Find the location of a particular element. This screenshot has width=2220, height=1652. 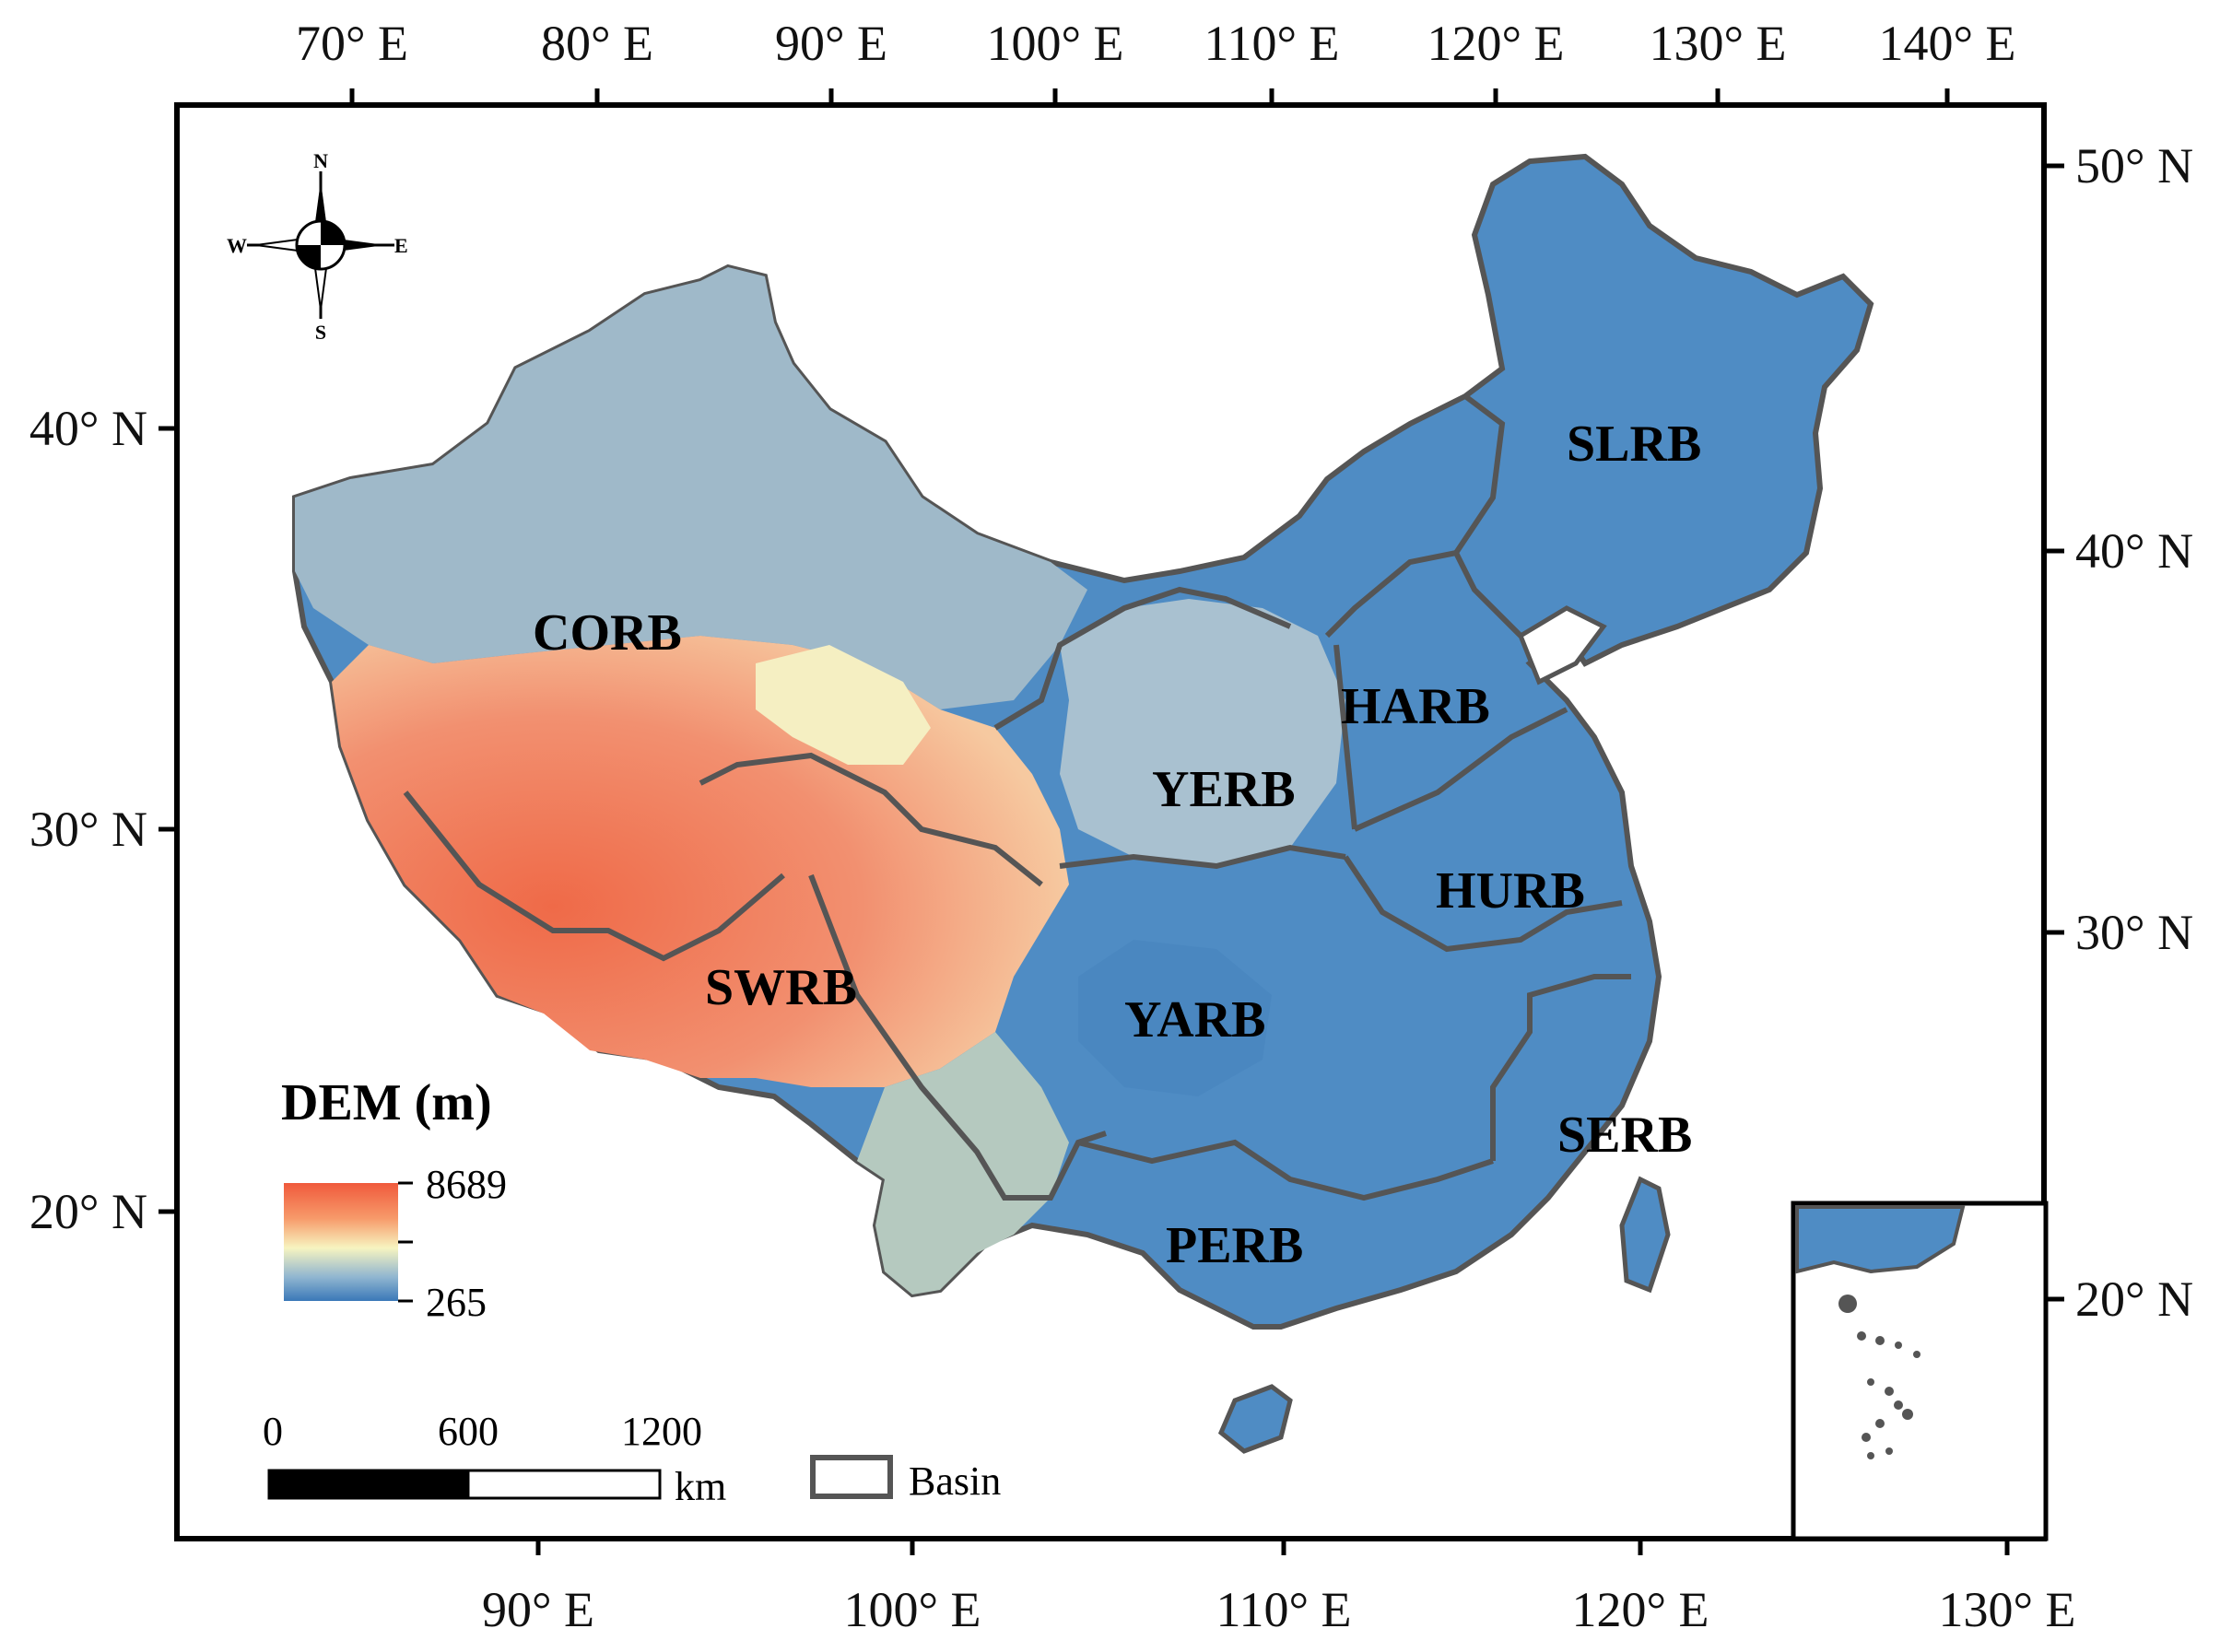

left-tick-2: 20° N is located at coordinates (88, 1211).